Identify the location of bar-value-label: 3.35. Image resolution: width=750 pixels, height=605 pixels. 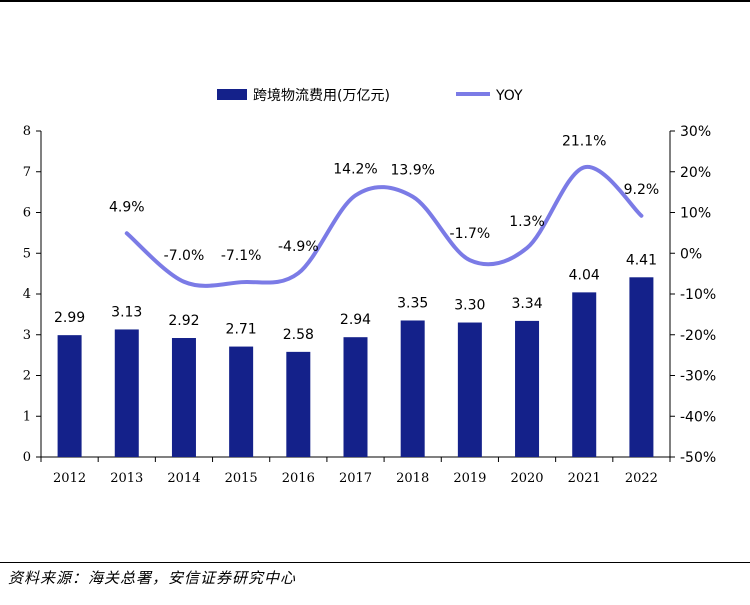
(412, 303).